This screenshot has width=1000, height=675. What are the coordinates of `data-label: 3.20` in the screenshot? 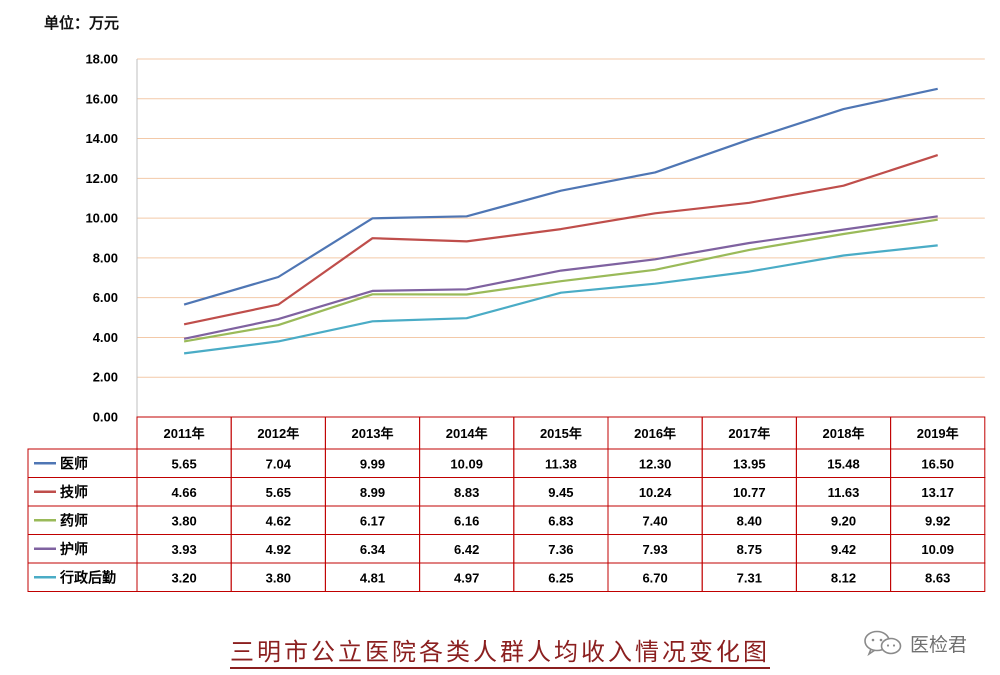 It's located at (183, 577).